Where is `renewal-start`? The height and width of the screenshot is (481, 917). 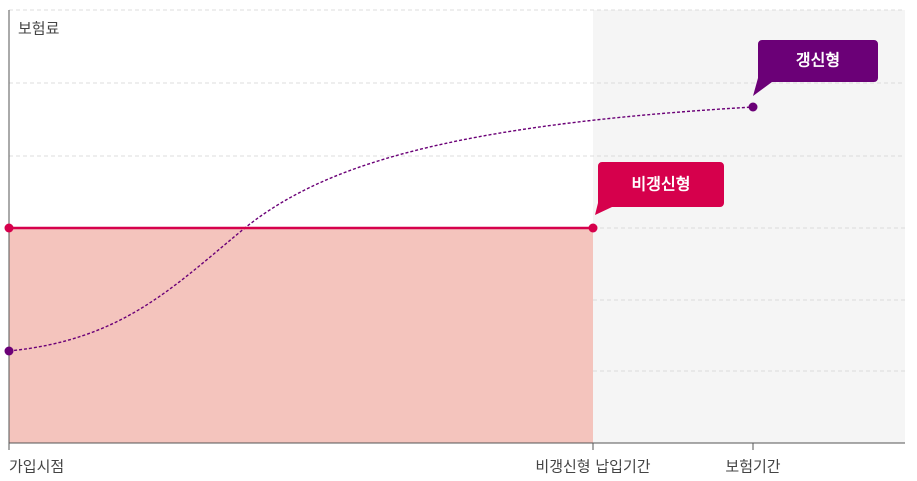
renewal-start is located at coordinates (9, 351).